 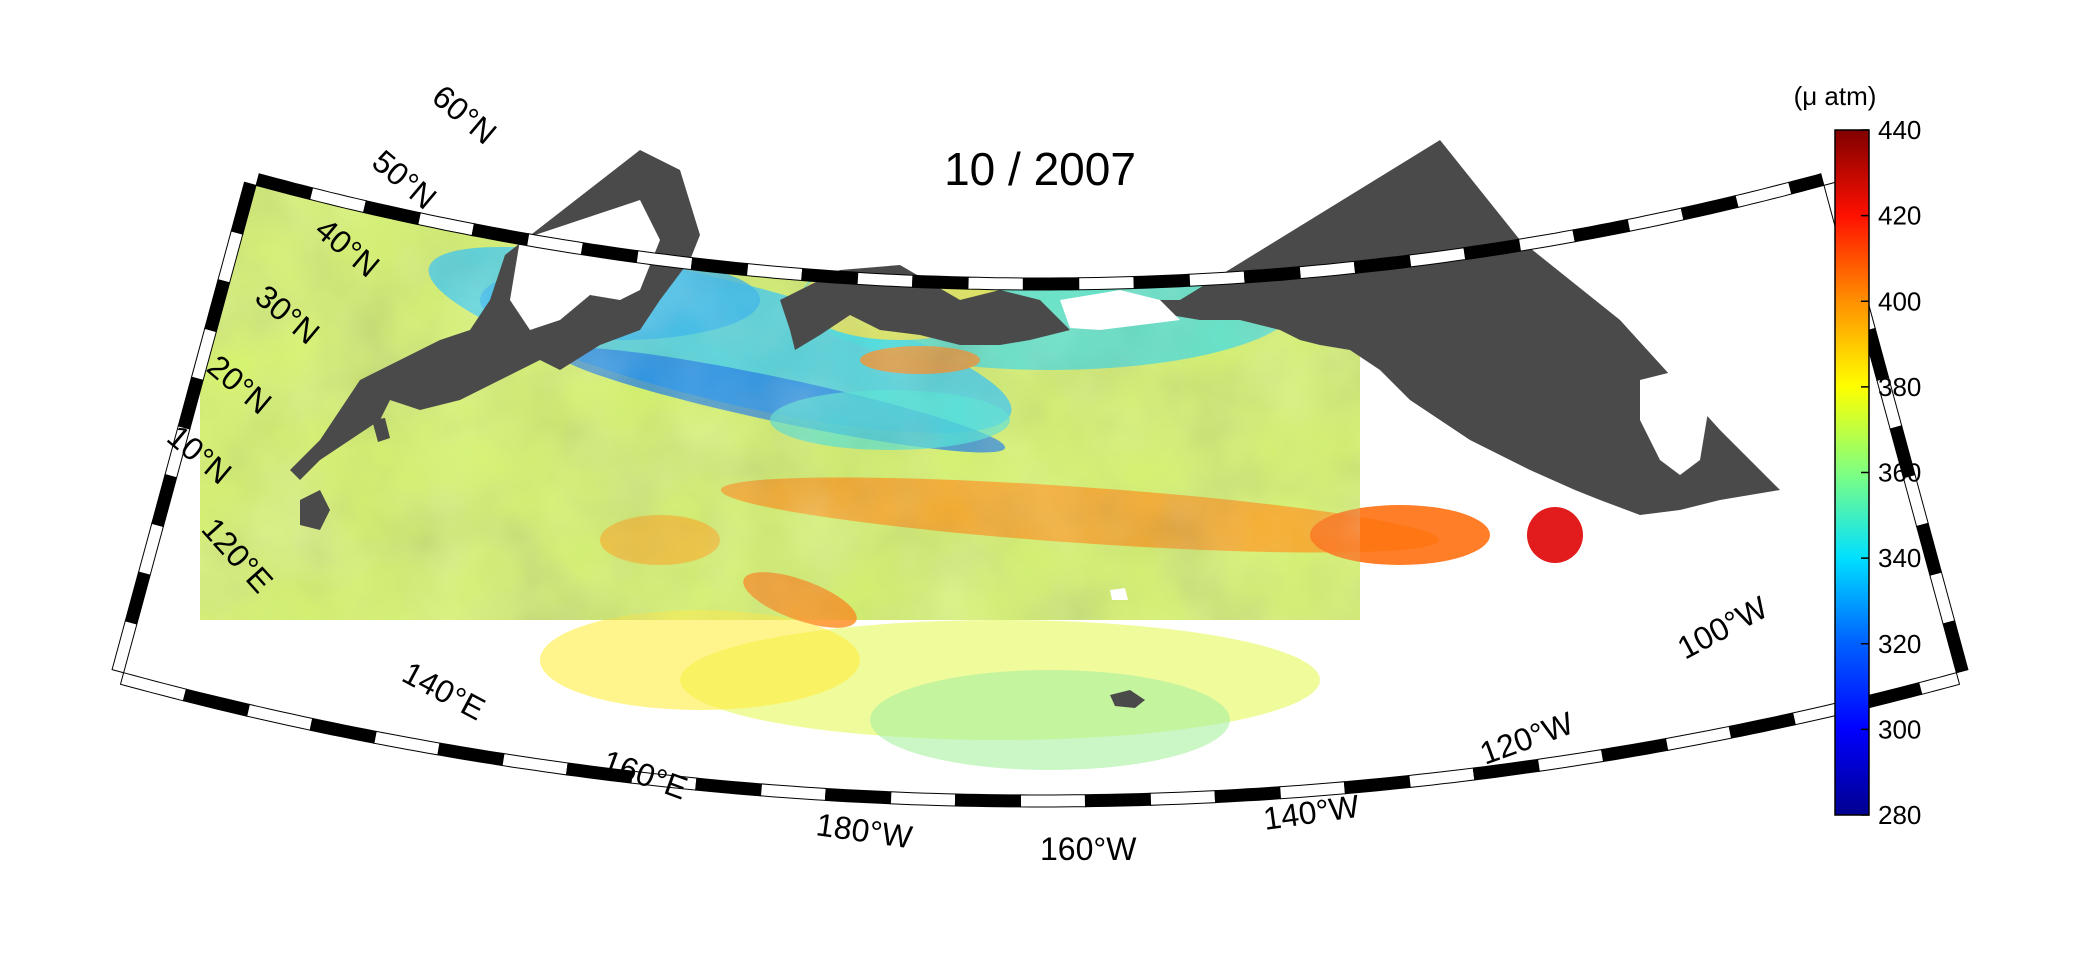 What do you see at coordinates (315, 510) in the screenshot?
I see `land-philippines` at bounding box center [315, 510].